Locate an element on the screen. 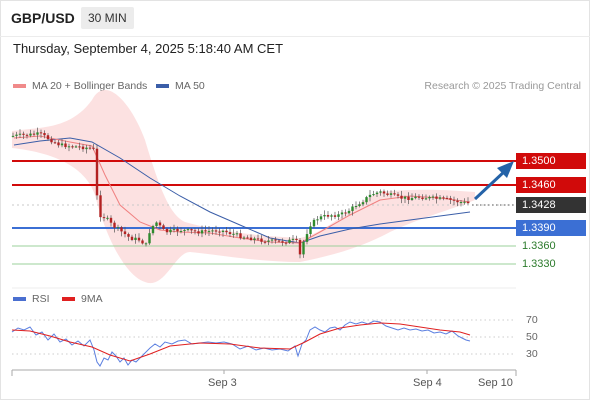 The height and width of the screenshot is (400, 590). legend-ma20-label: MA 20 + Bollinger Bands is located at coordinates (90, 86).